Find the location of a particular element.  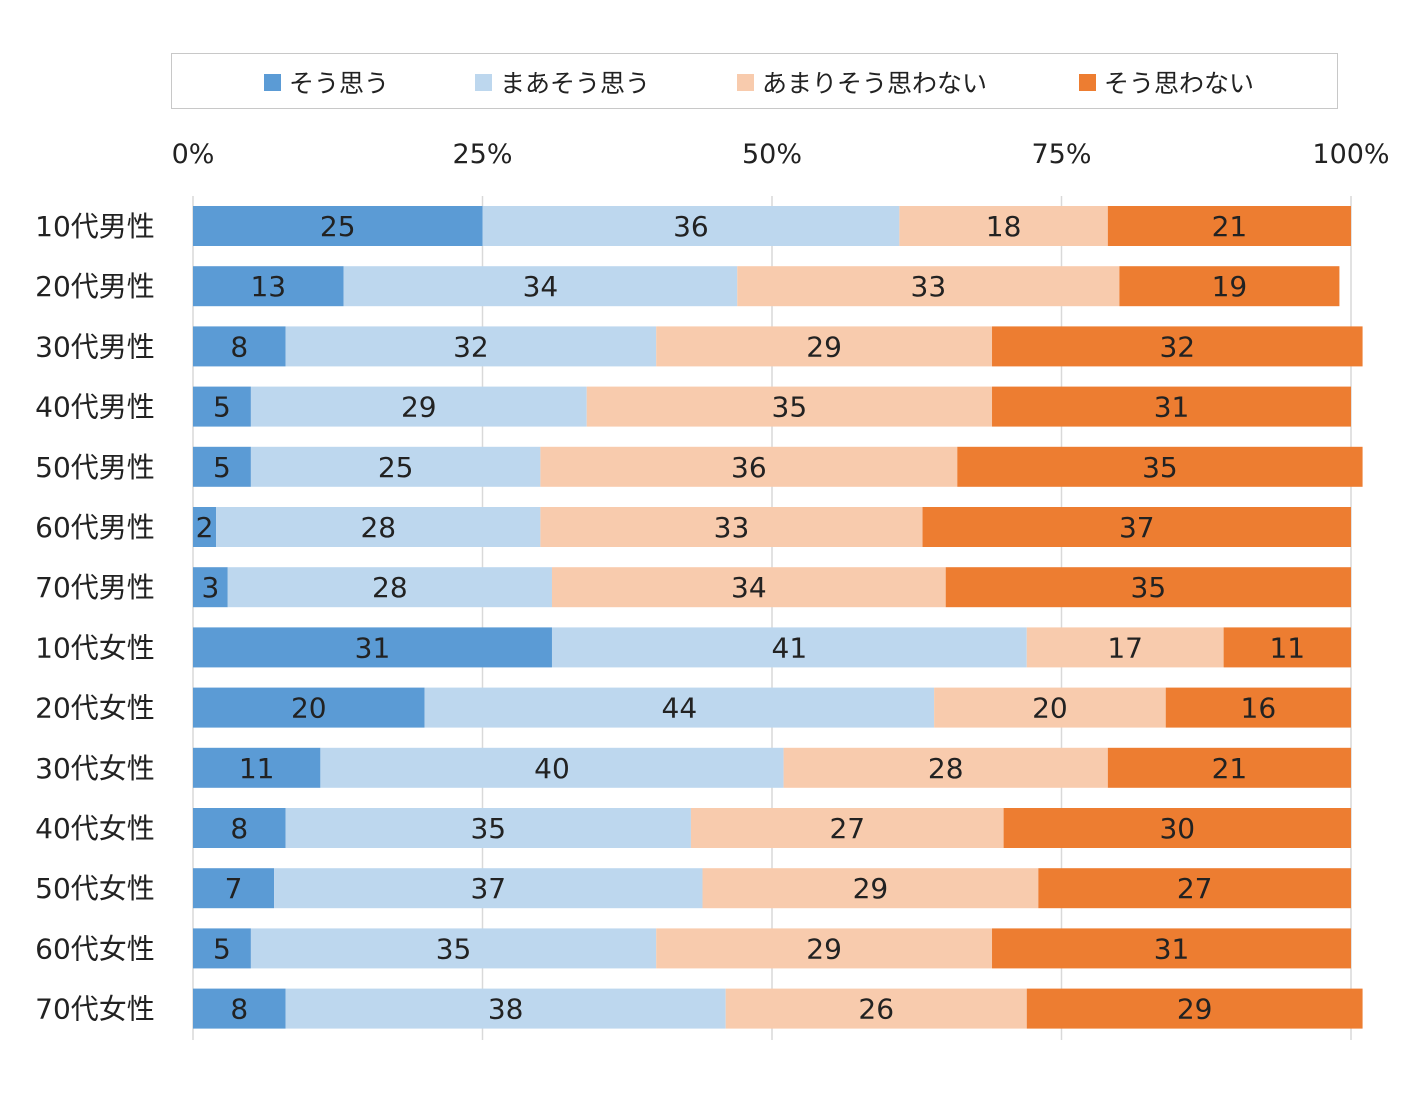

category-label-1: 20代男性 is located at coordinates (95, 286).